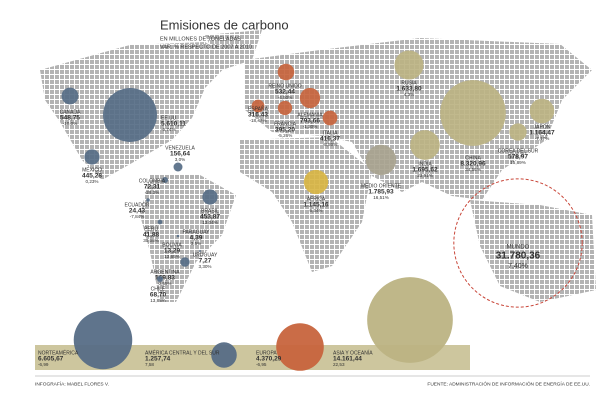 This screenshot has width=604, height=405. I want to click on label-change: -5,26%, so click(285, 135).